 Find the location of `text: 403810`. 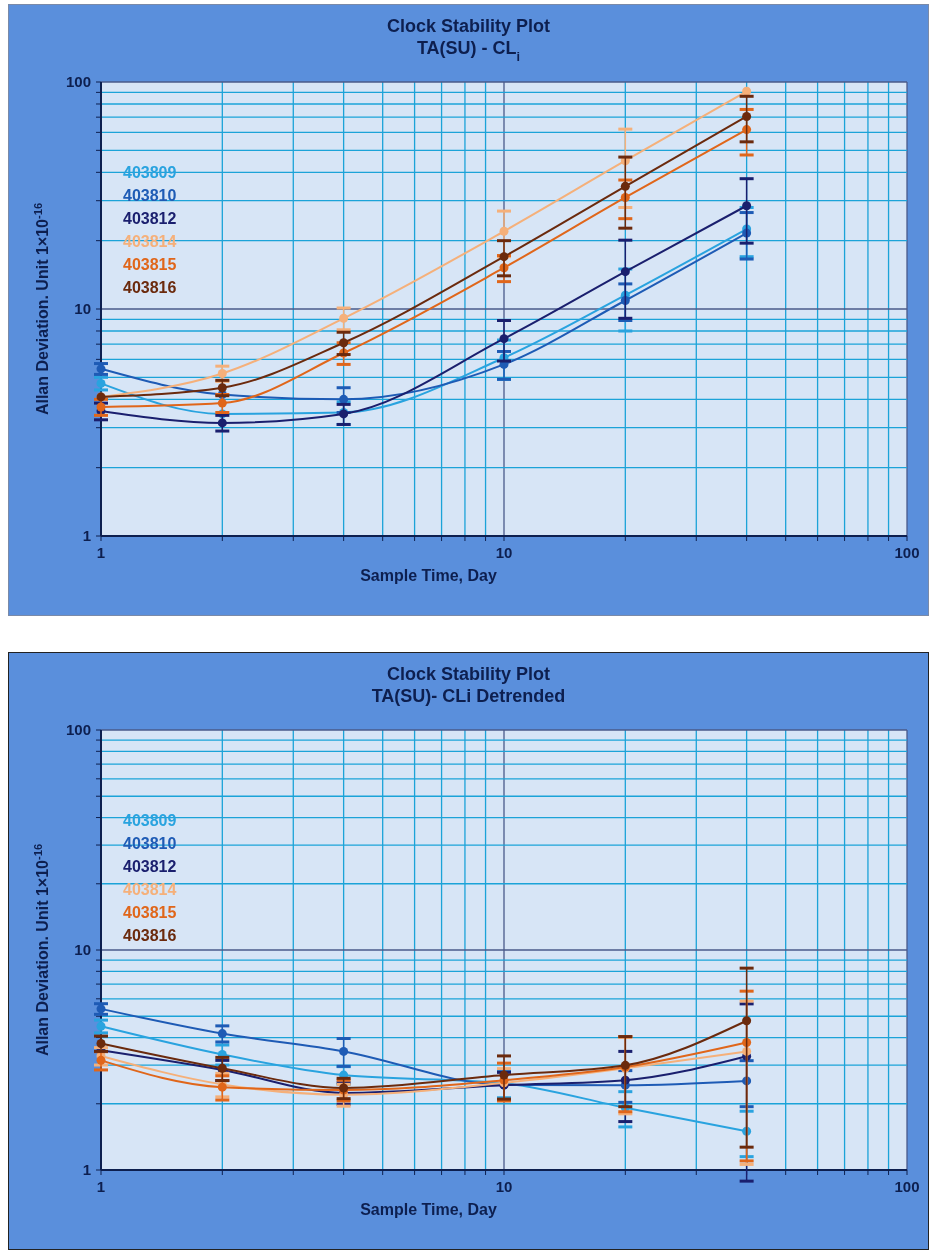

text: 403810 is located at coordinates (150, 195).